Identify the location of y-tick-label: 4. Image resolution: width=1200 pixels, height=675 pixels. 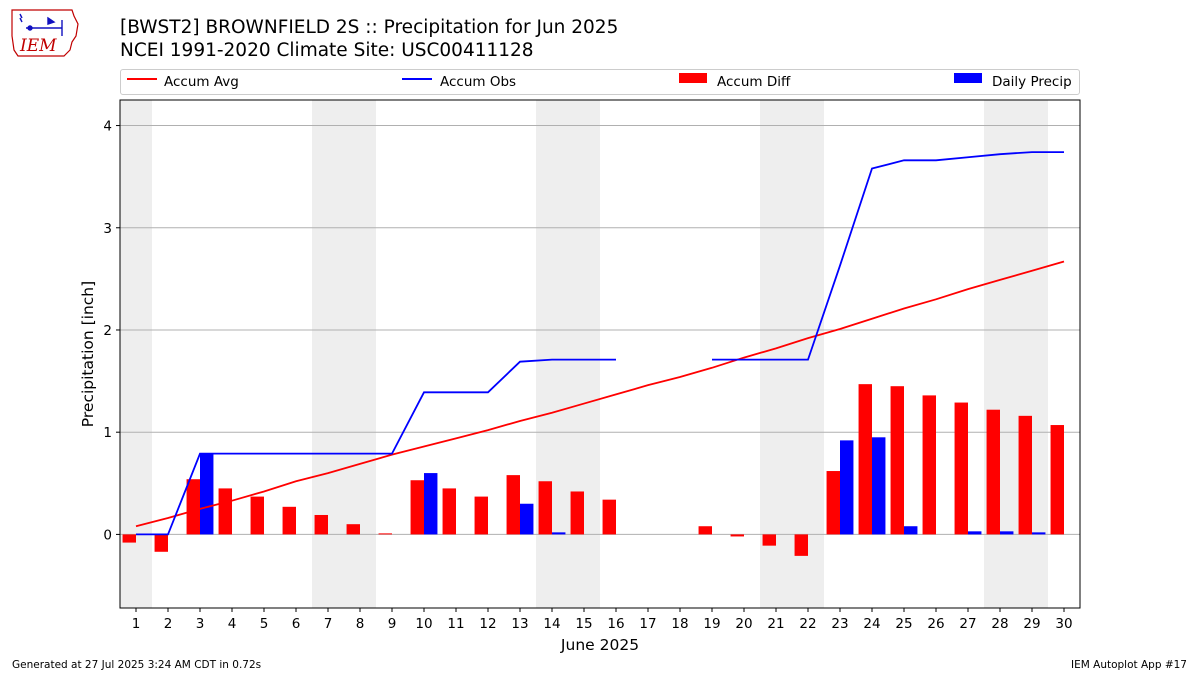
(107, 127).